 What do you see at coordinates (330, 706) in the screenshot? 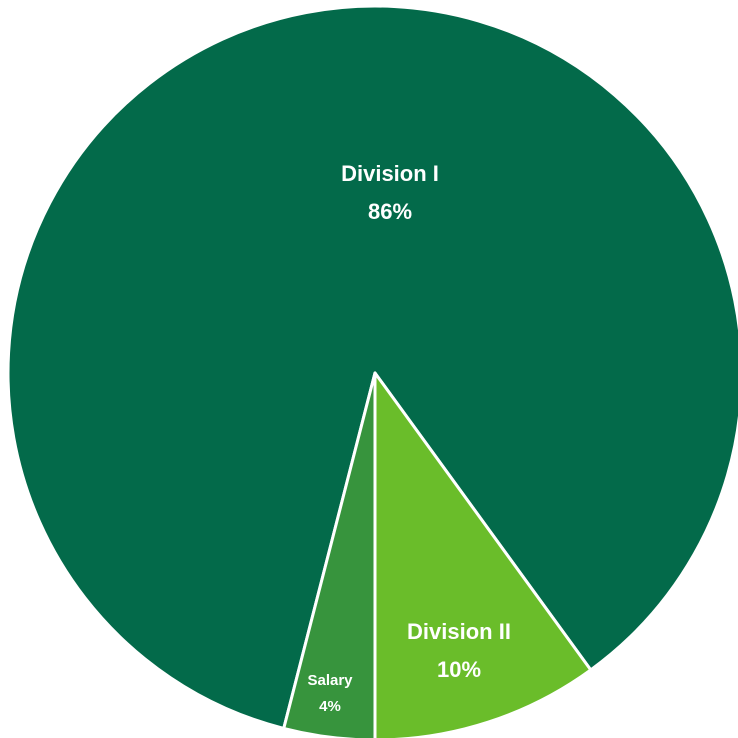
I see `slice-value-salary: 4%` at bounding box center [330, 706].